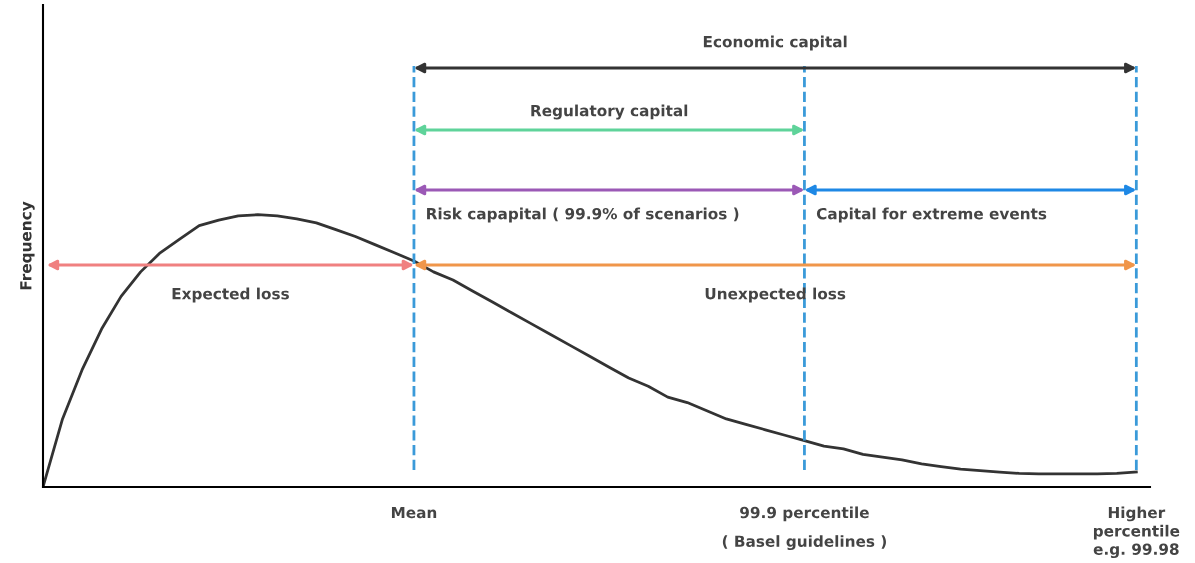  I want to click on y-axis-title: Frequency, so click(27, 245).